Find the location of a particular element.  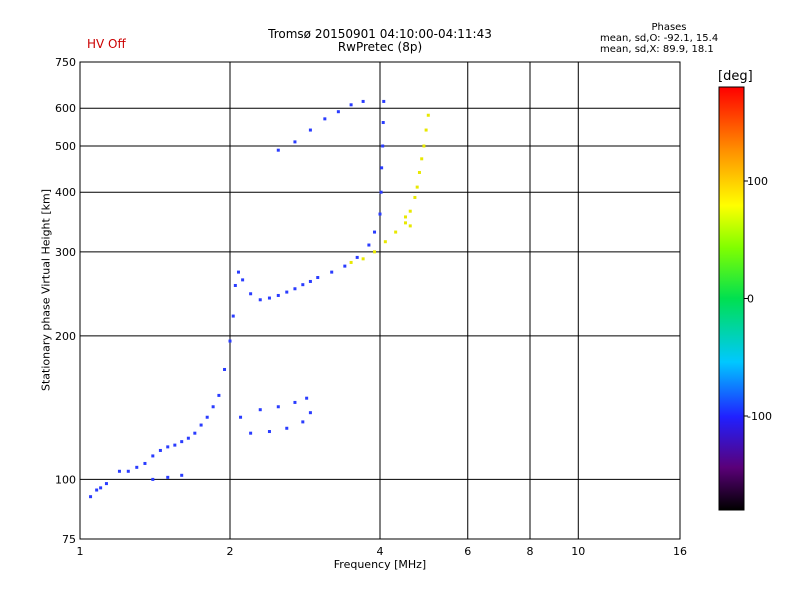

x-tick-label: 1 is located at coordinates (80, 551).